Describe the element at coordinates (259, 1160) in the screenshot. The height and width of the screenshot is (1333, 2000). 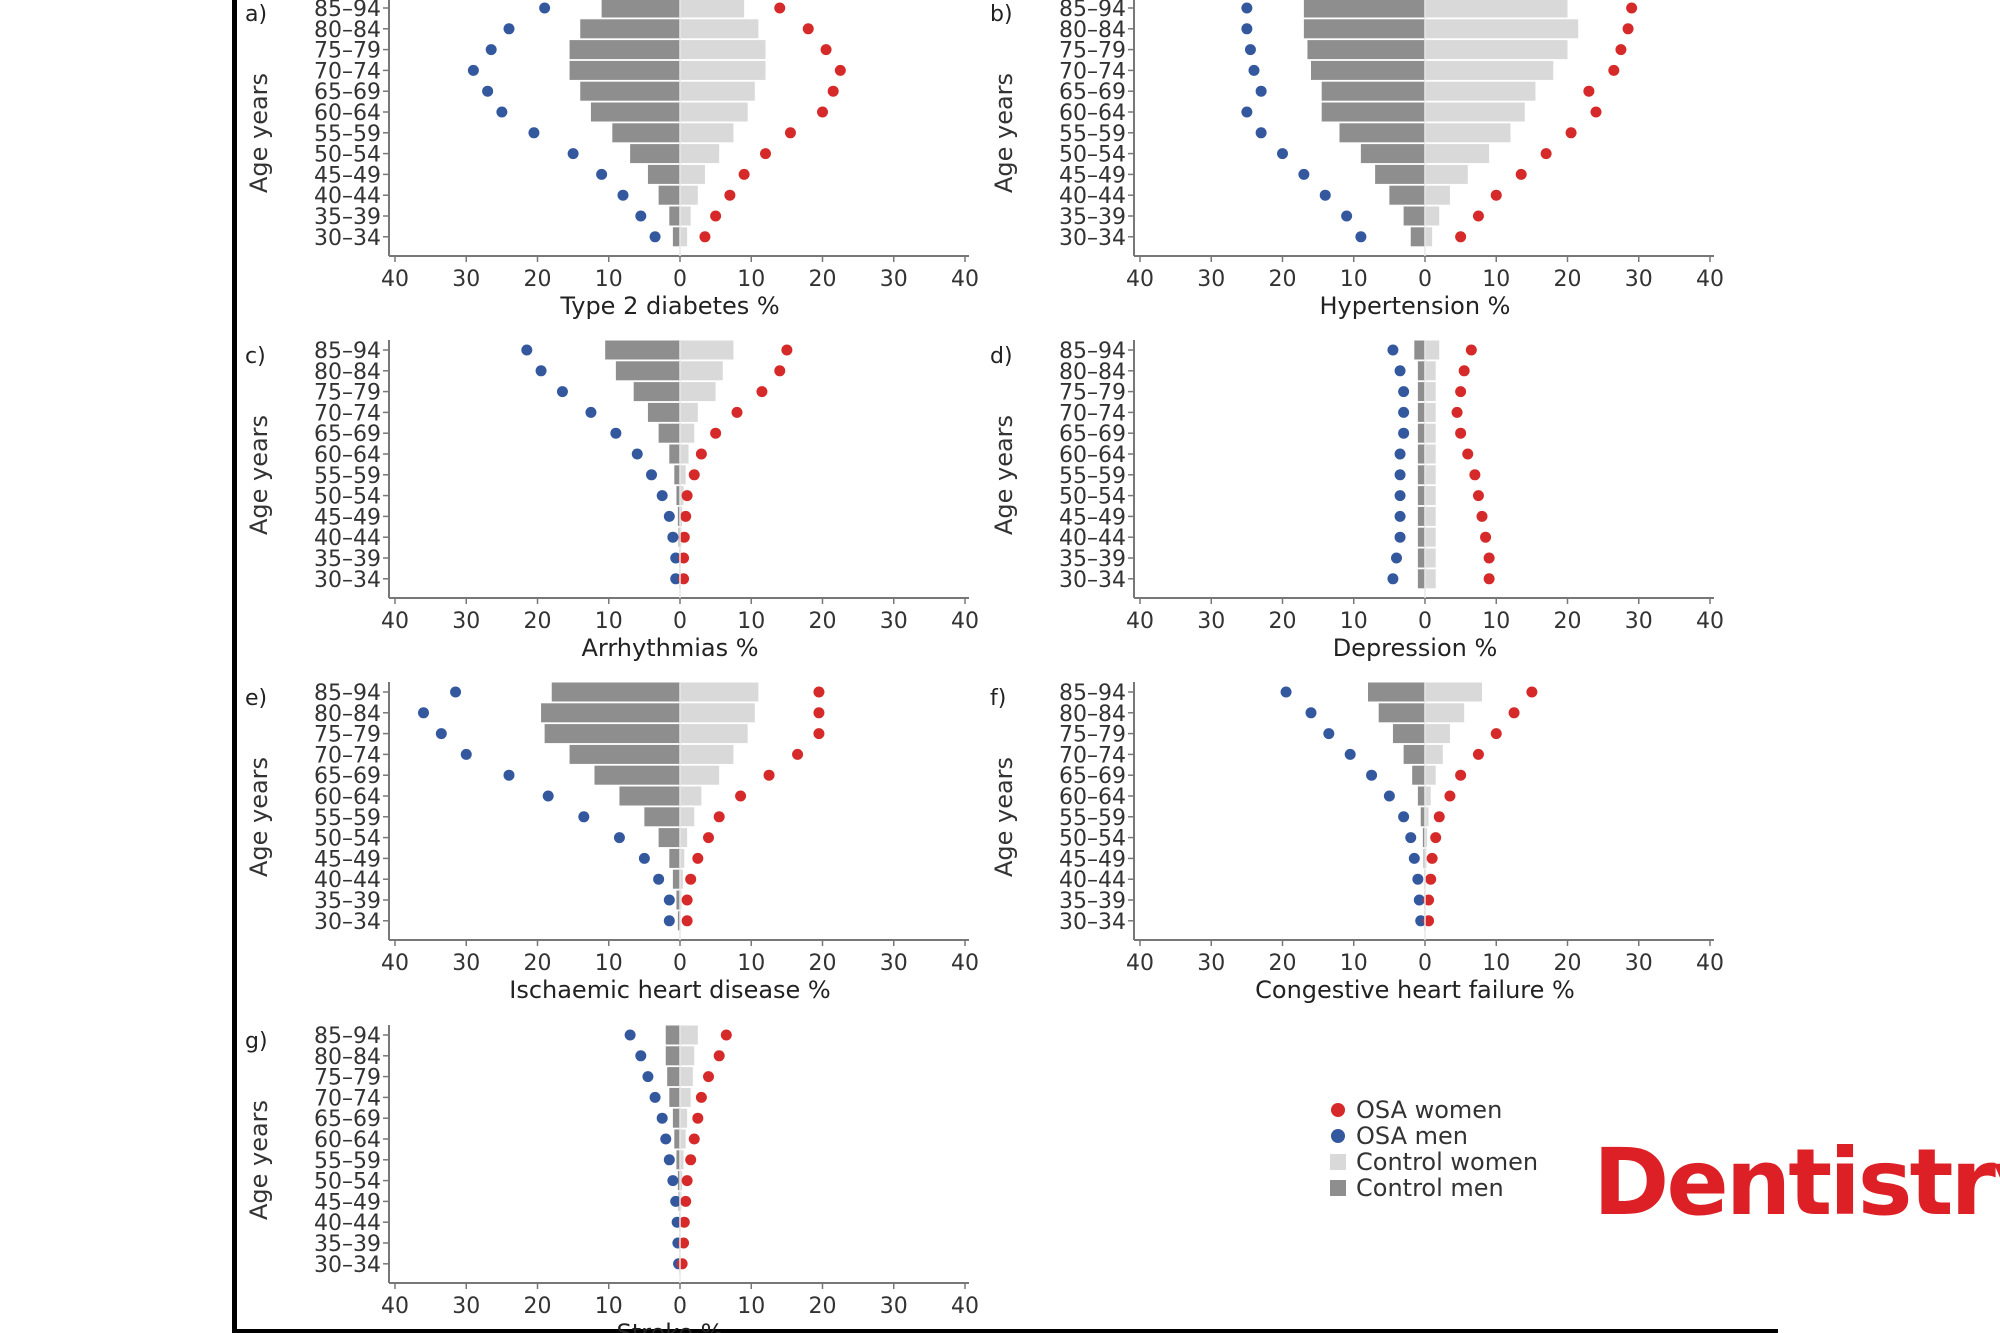
I see `y-axis-title: Age years` at that location.